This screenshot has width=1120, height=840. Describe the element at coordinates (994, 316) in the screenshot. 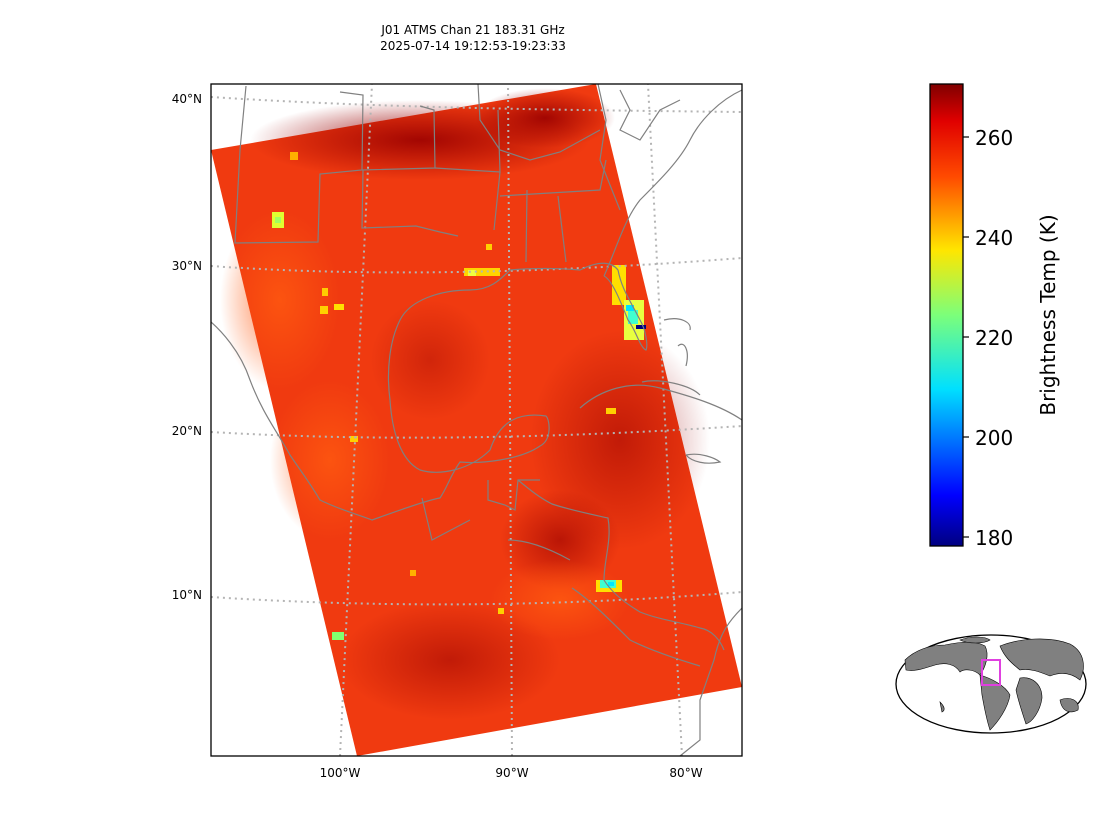

I see `colorbar: 260 240 220 200 180 Brightness Temp (K)` at that location.